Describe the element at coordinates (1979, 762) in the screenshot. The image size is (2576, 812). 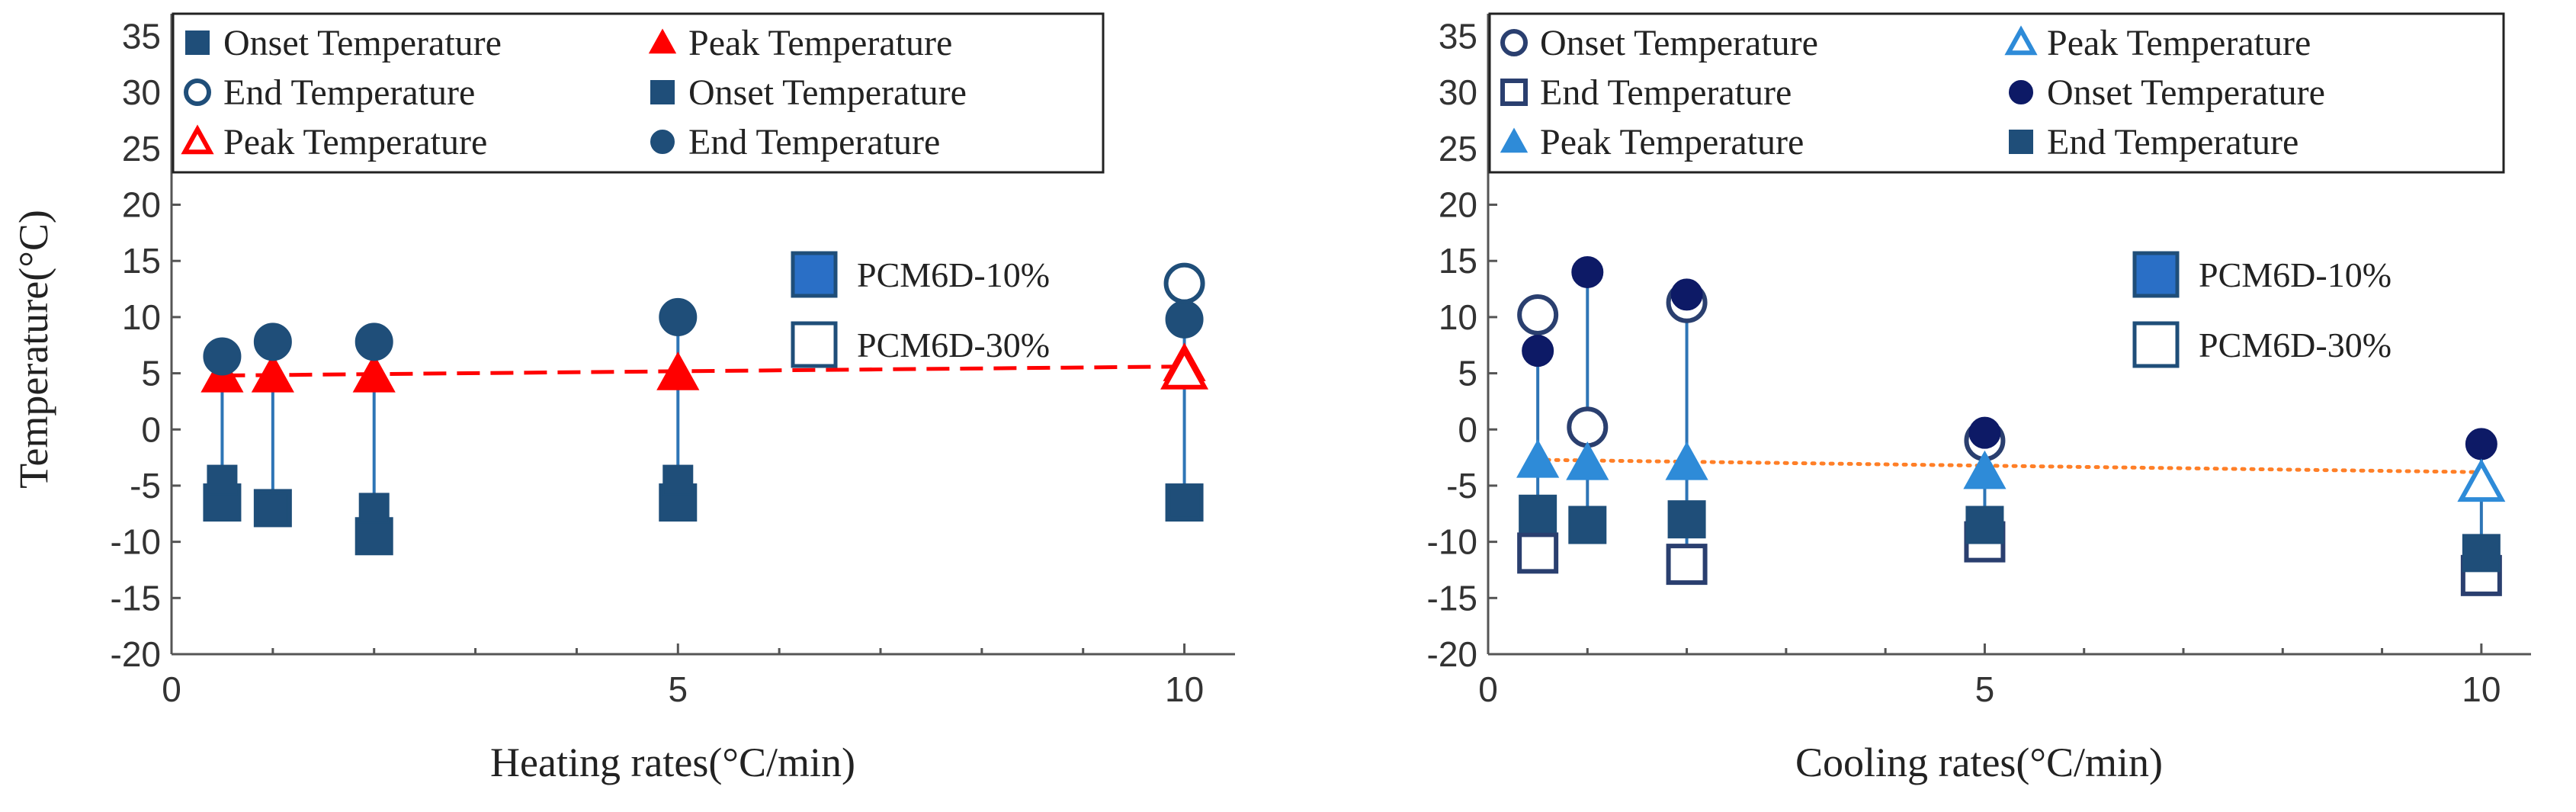
I see `x-axis-title: Cooling rates(°C/min)` at that location.